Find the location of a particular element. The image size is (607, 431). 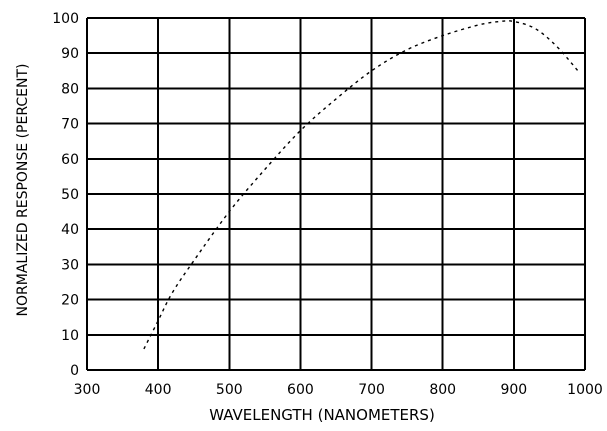

y-tick-label: 20 is located at coordinates (70, 301).